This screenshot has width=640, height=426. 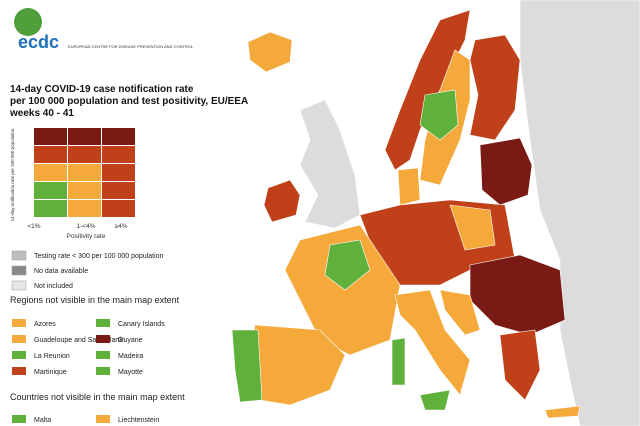 I want to click on sicily, so click(x=435, y=400).